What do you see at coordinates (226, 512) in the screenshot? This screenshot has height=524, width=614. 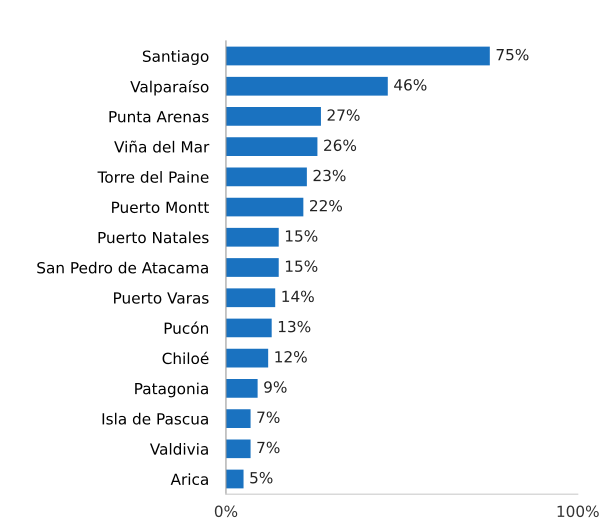 I see `x-tick-label: 0%` at bounding box center [226, 512].